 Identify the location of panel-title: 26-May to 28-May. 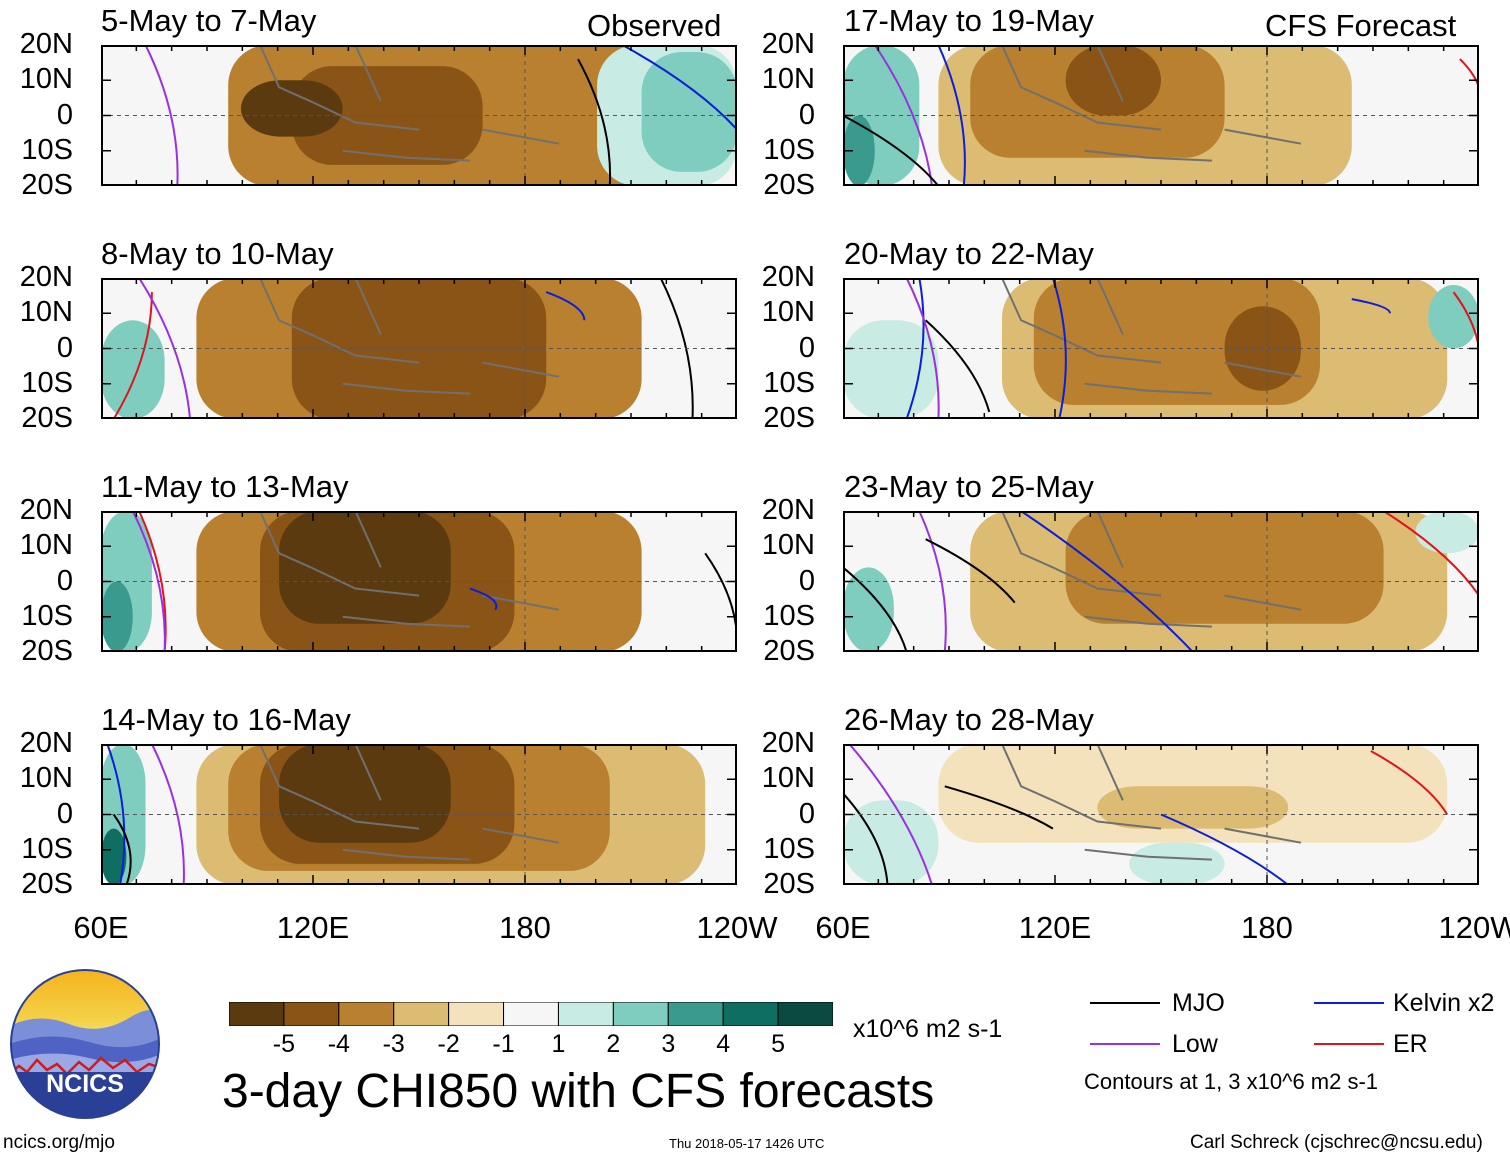
(969, 719).